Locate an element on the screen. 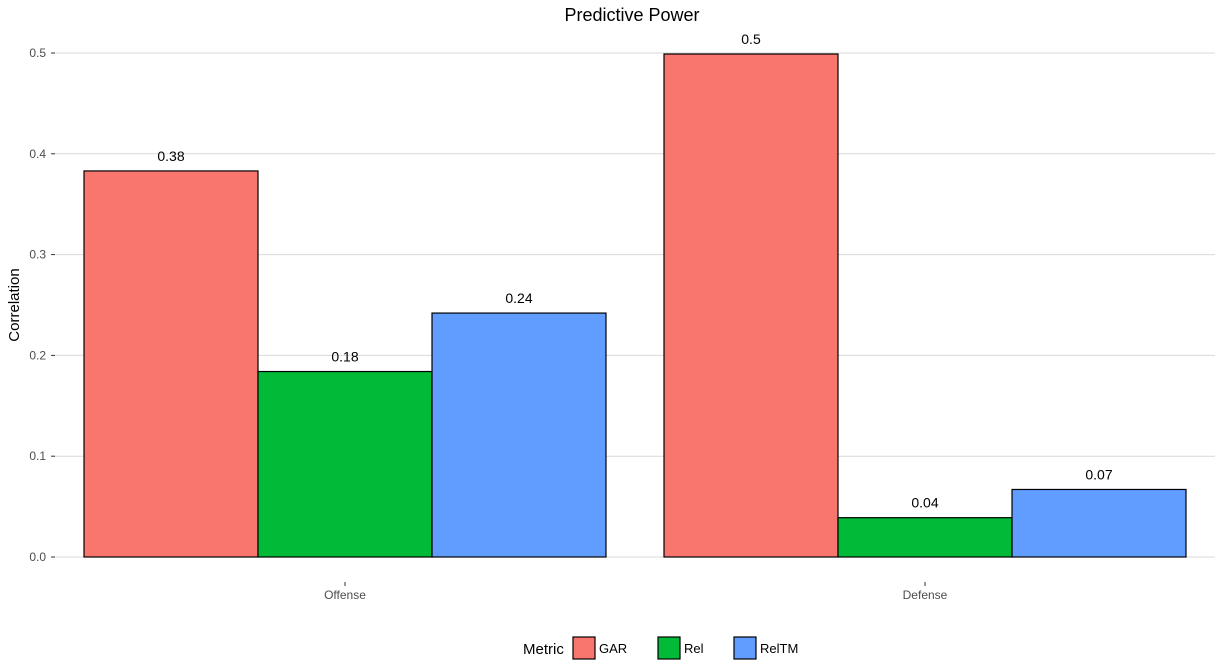 This screenshot has width=1222, height=665. bar-rel-offense is located at coordinates (345, 464).